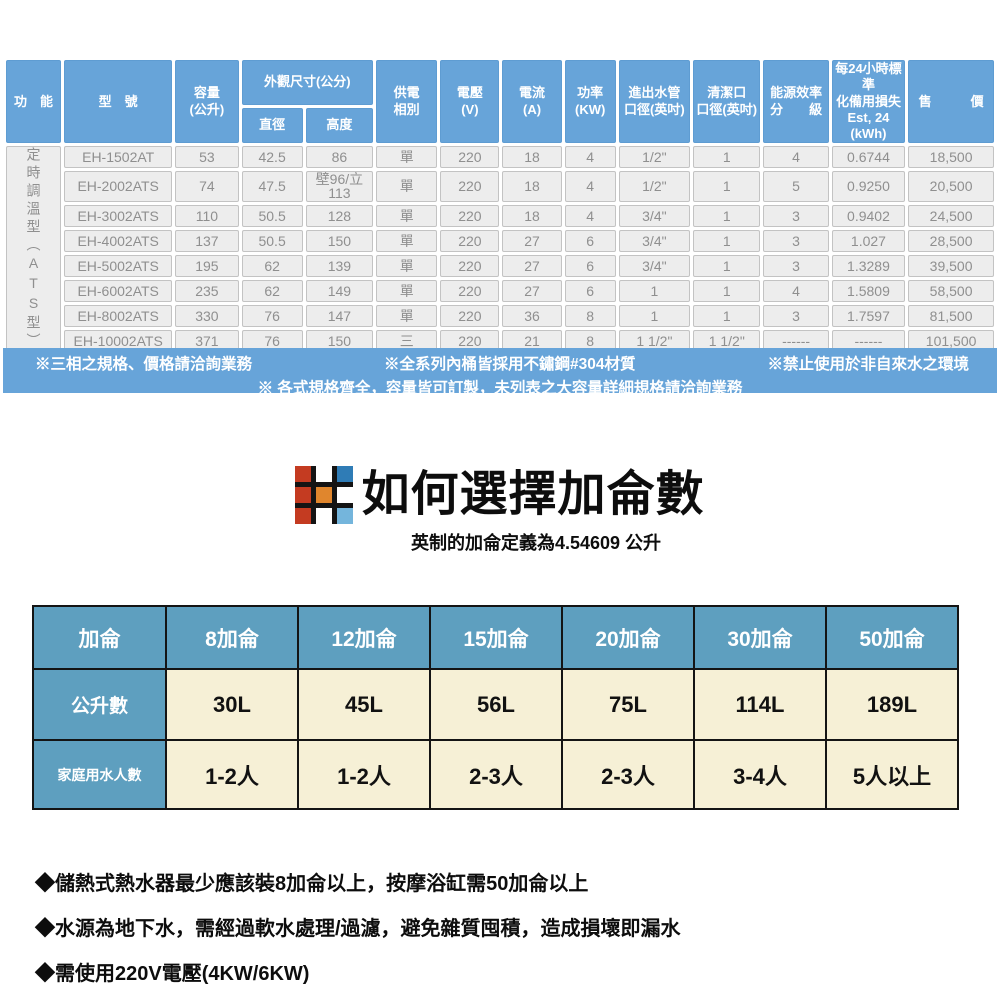  I want to click on title-row: 如何選擇加侖數, so click(500, 495).